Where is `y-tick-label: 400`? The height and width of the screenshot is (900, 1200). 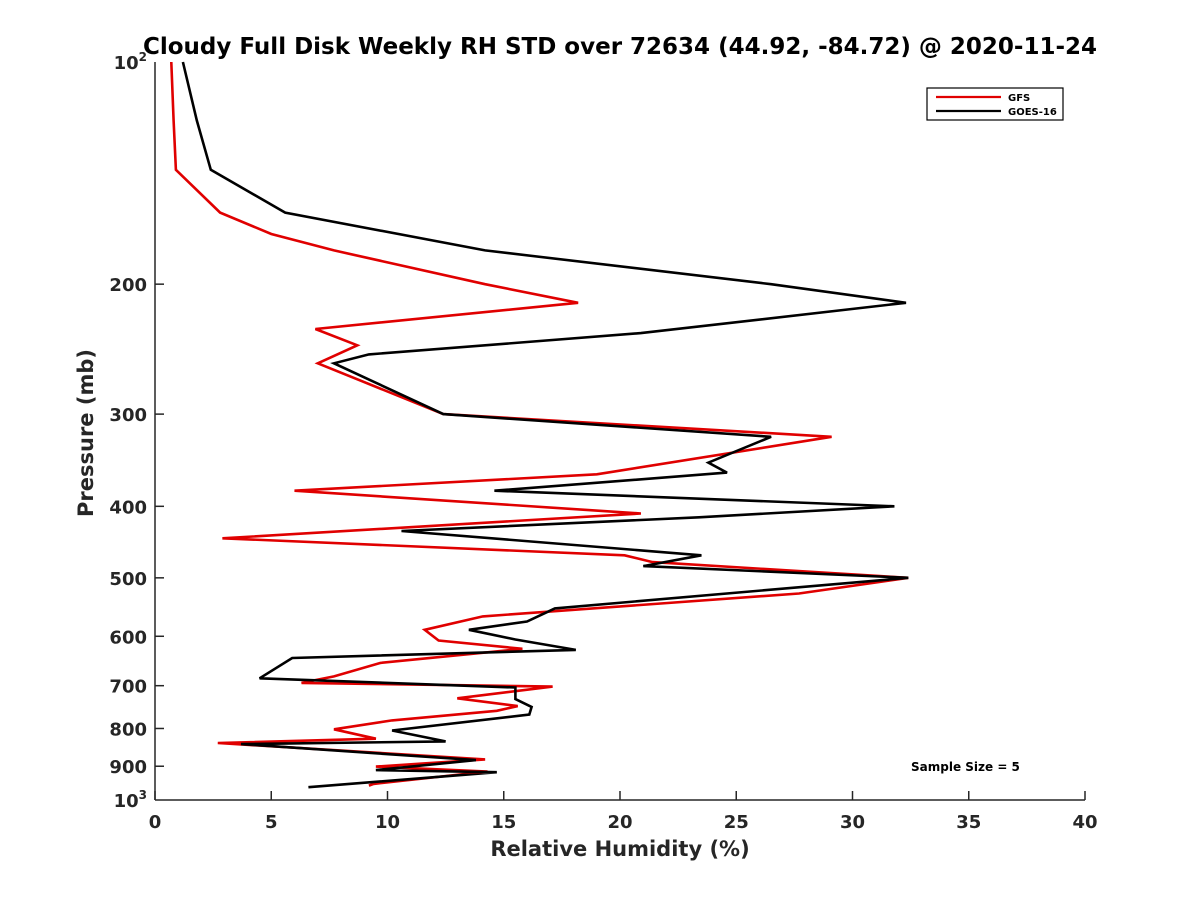
y-tick-label: 400 is located at coordinates (128, 507).